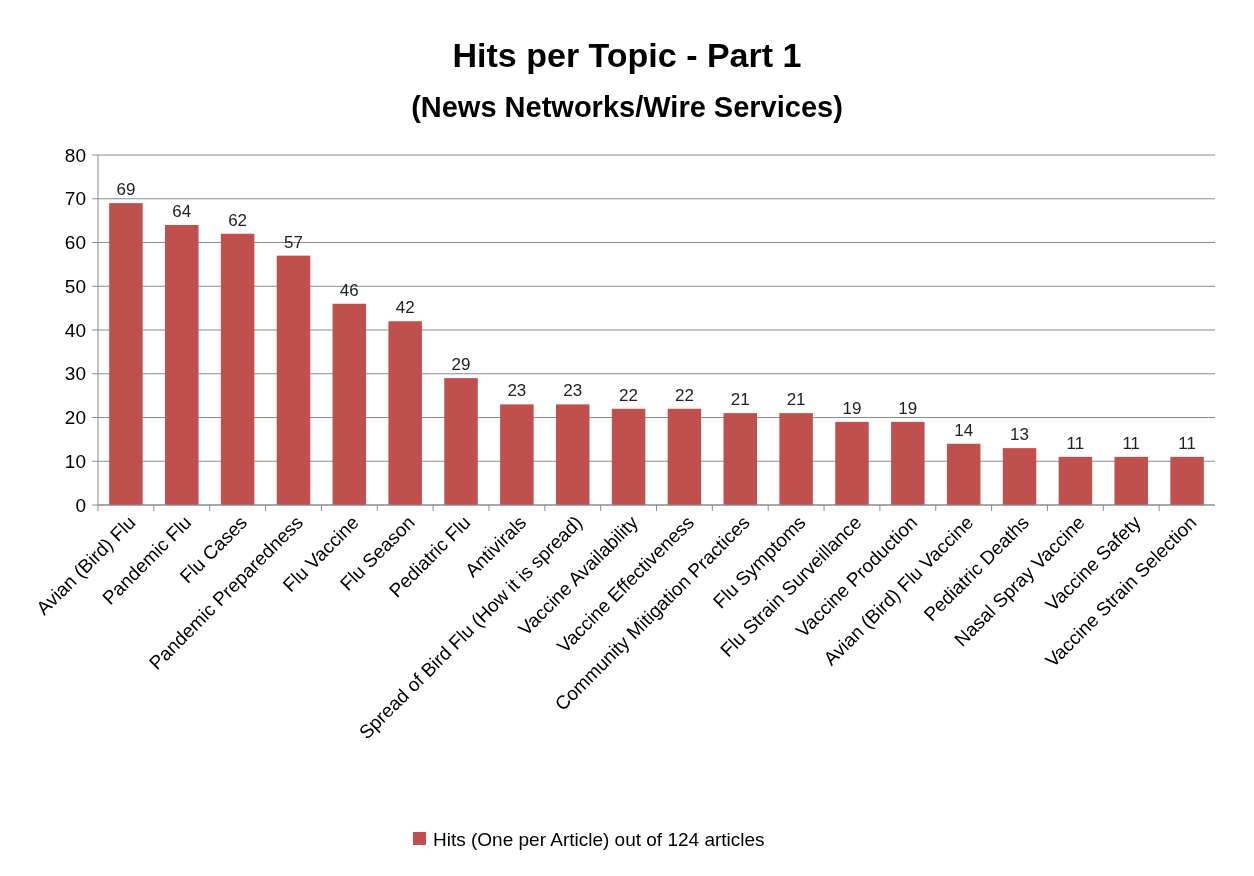 The height and width of the screenshot is (876, 1254). Describe the element at coordinates (75, 199) in the screenshot. I see `y-tick-label: 70` at that location.